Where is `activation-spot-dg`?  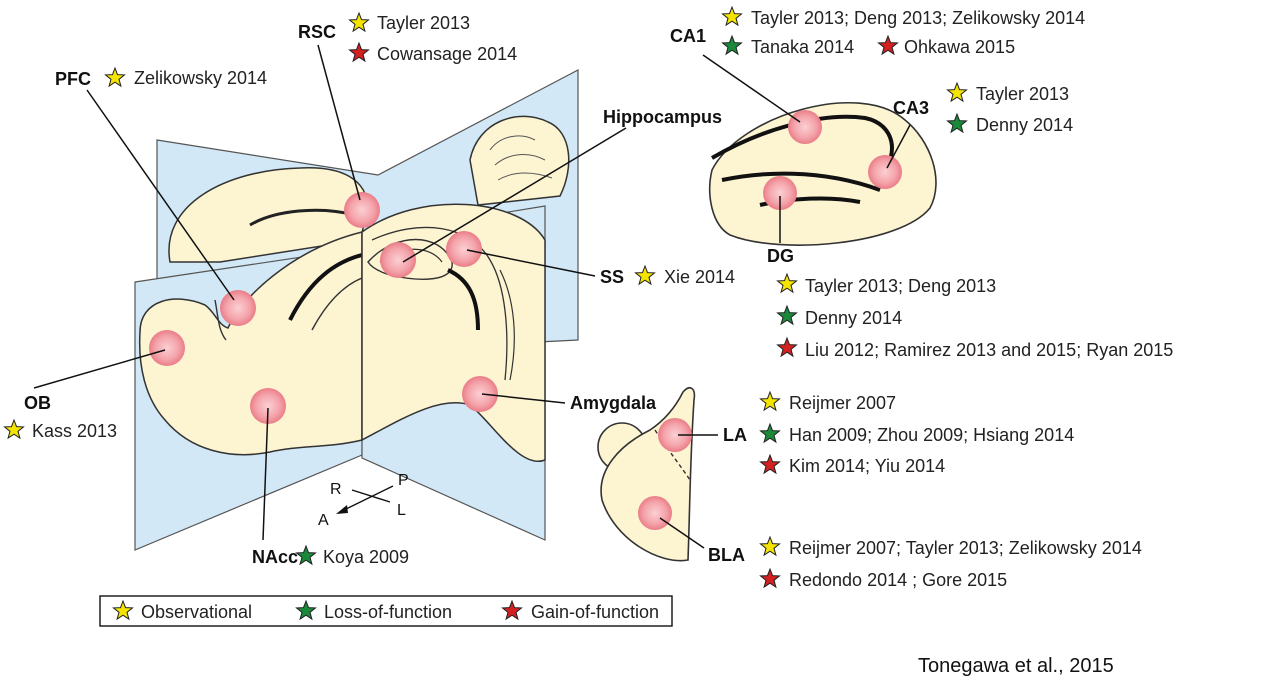 activation-spot-dg is located at coordinates (780, 193).